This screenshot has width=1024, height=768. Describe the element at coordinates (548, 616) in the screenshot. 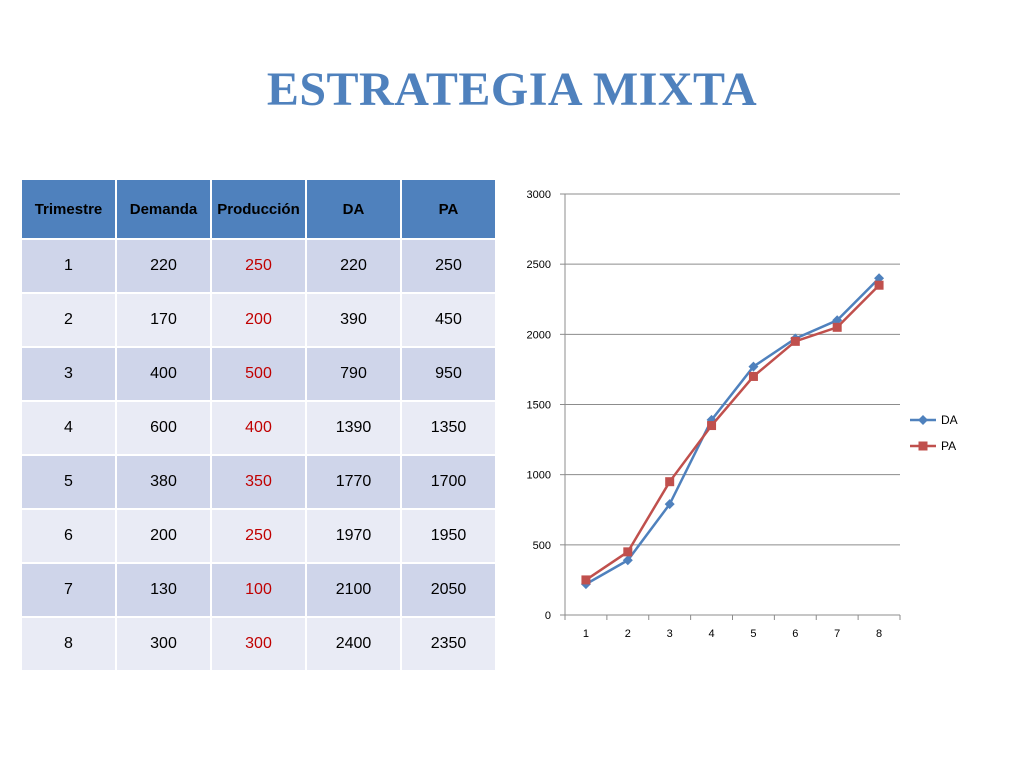

I see `y-tick-label: 0` at that location.